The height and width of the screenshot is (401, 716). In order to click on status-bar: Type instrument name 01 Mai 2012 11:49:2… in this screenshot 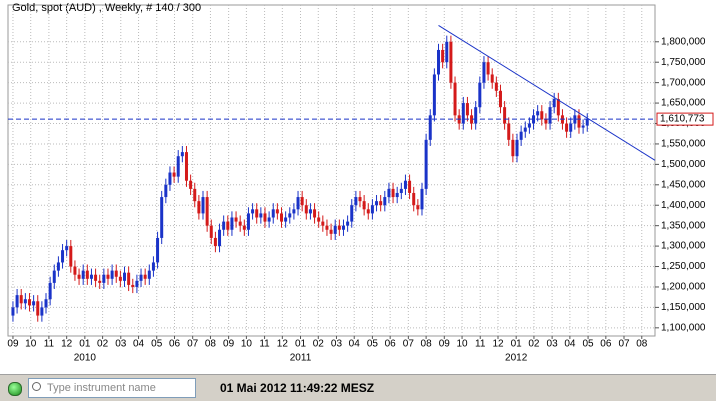, I will do `click(358, 387)`.